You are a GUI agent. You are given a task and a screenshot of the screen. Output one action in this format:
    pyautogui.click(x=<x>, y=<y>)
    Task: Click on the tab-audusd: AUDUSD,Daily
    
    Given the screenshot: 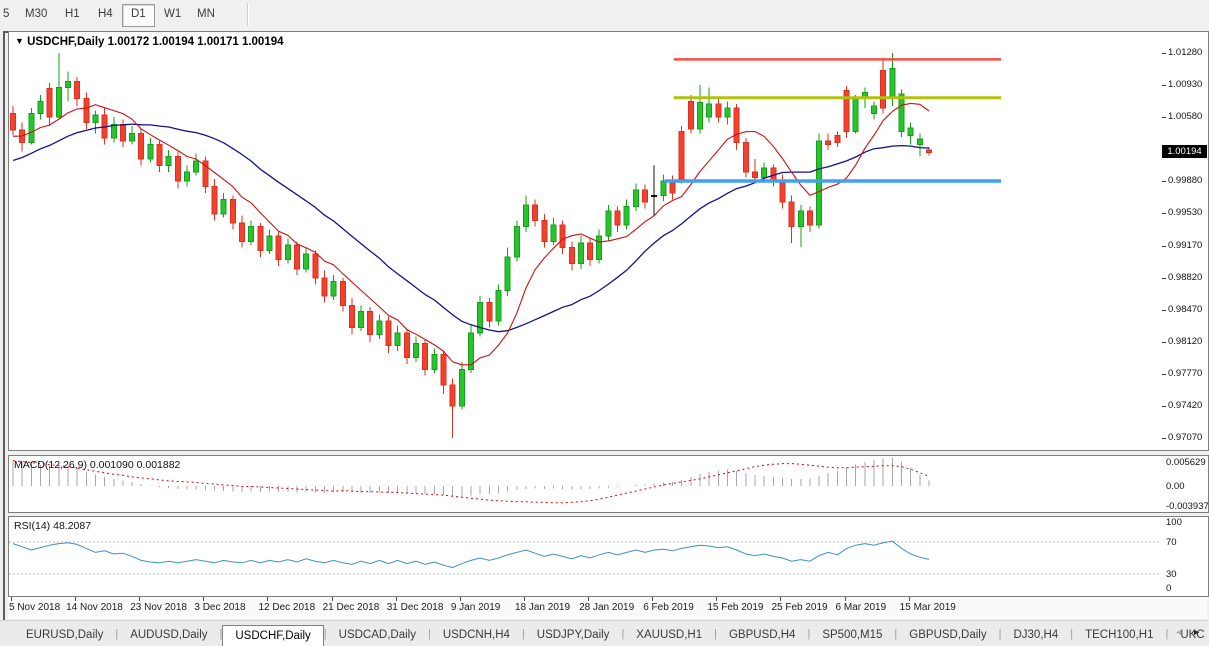 What is the action you would take?
    pyautogui.click(x=169, y=635)
    